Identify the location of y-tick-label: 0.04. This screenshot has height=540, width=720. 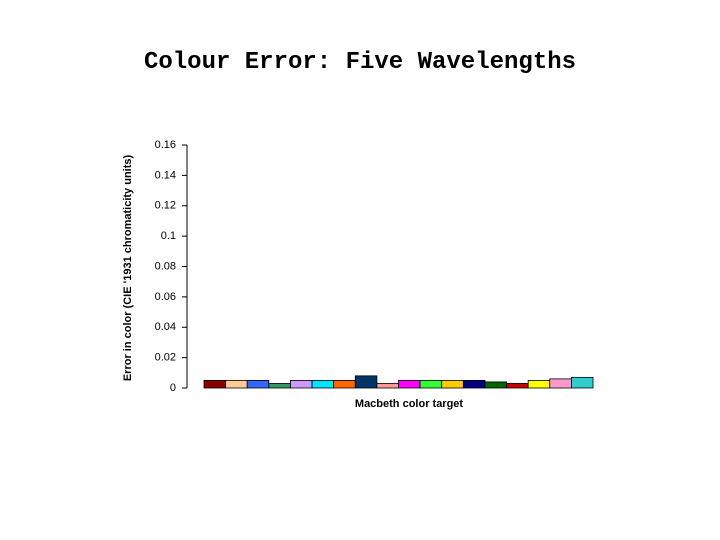
(165, 327).